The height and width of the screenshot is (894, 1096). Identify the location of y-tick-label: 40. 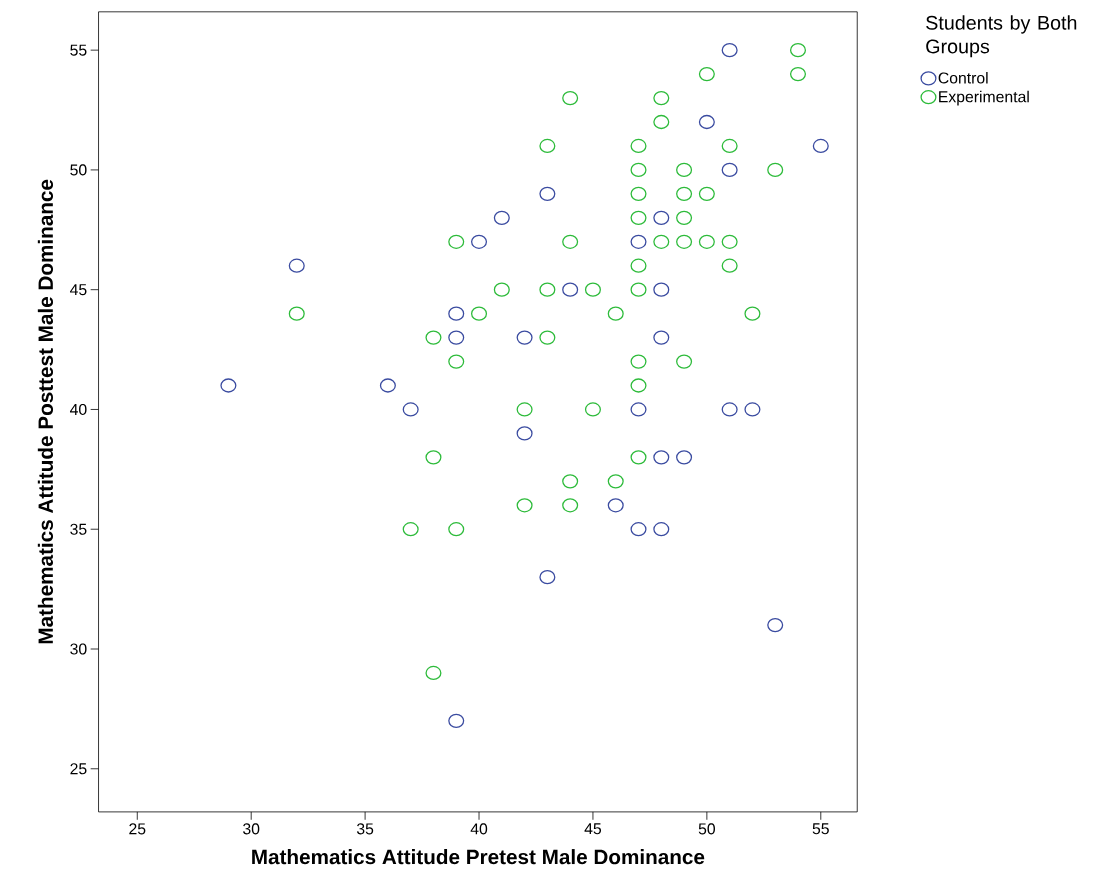
(78, 410).